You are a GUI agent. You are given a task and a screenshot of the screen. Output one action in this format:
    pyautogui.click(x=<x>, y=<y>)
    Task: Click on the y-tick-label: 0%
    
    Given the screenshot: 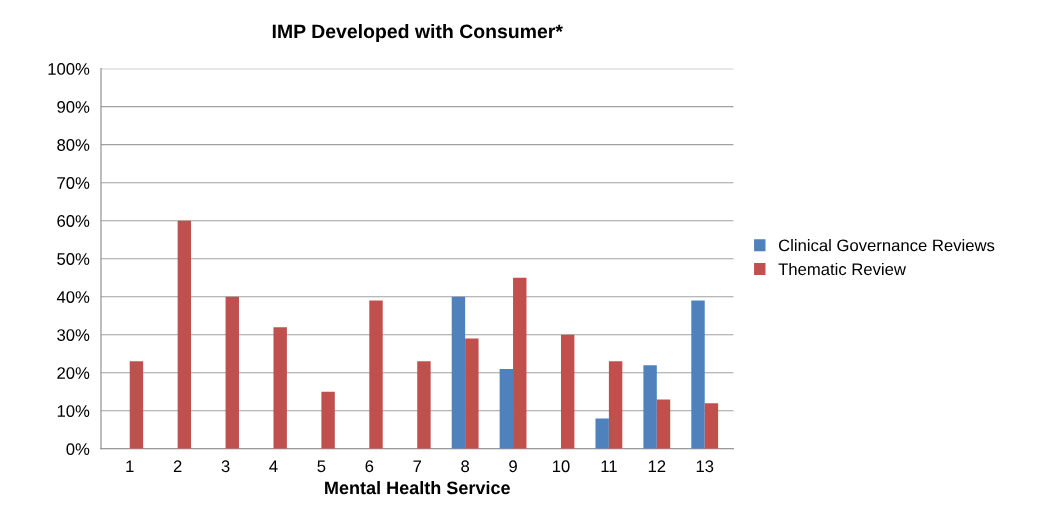 What is the action you would take?
    pyautogui.click(x=78, y=449)
    